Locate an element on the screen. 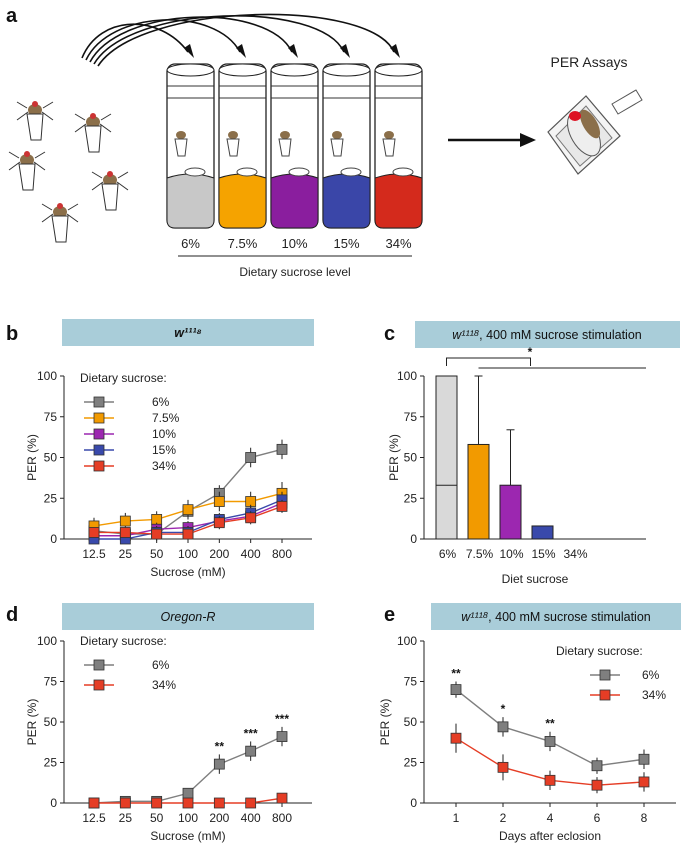 The height and width of the screenshot is (858, 685). per-assays-title: PER Assays is located at coordinates (588, 62).